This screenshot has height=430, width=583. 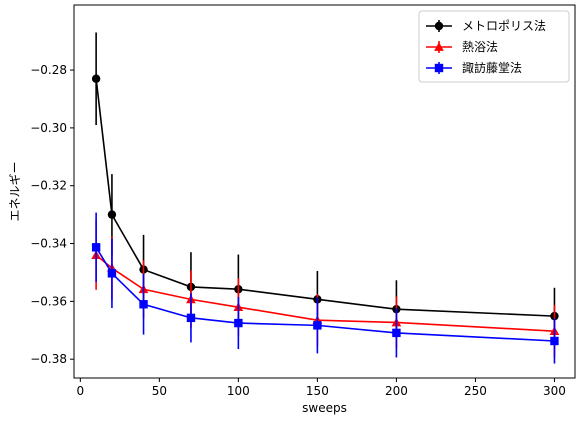 What do you see at coordinates (554, 391) in the screenshot?
I see `x-tick-label: 300` at bounding box center [554, 391].